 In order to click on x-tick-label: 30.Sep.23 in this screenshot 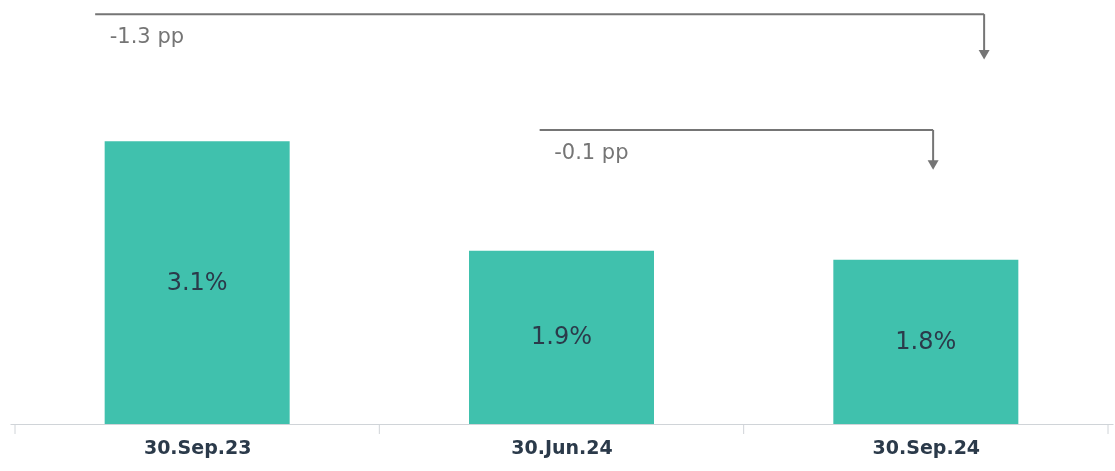, I will do `click(197, 446)`.